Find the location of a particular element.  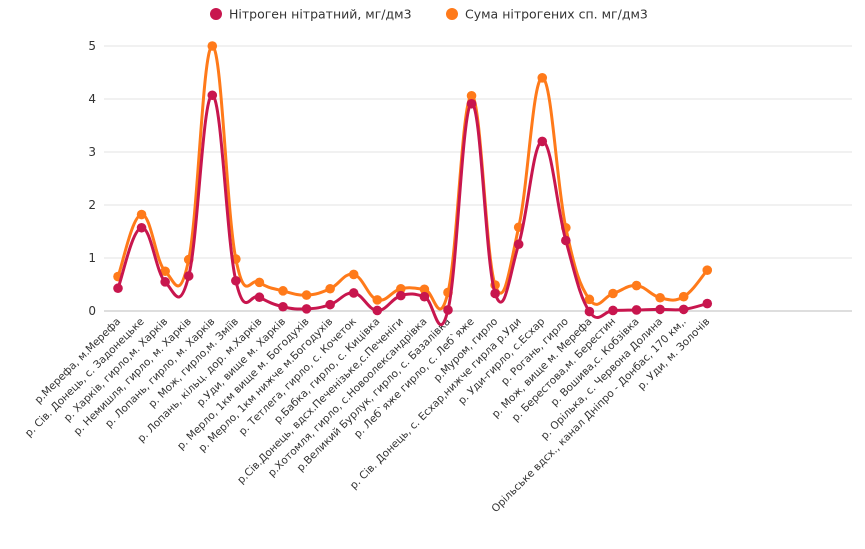

legend-item-total-nitrogen: Сума нітрогених сп. мг/дм3 is located at coordinates (547, 14).